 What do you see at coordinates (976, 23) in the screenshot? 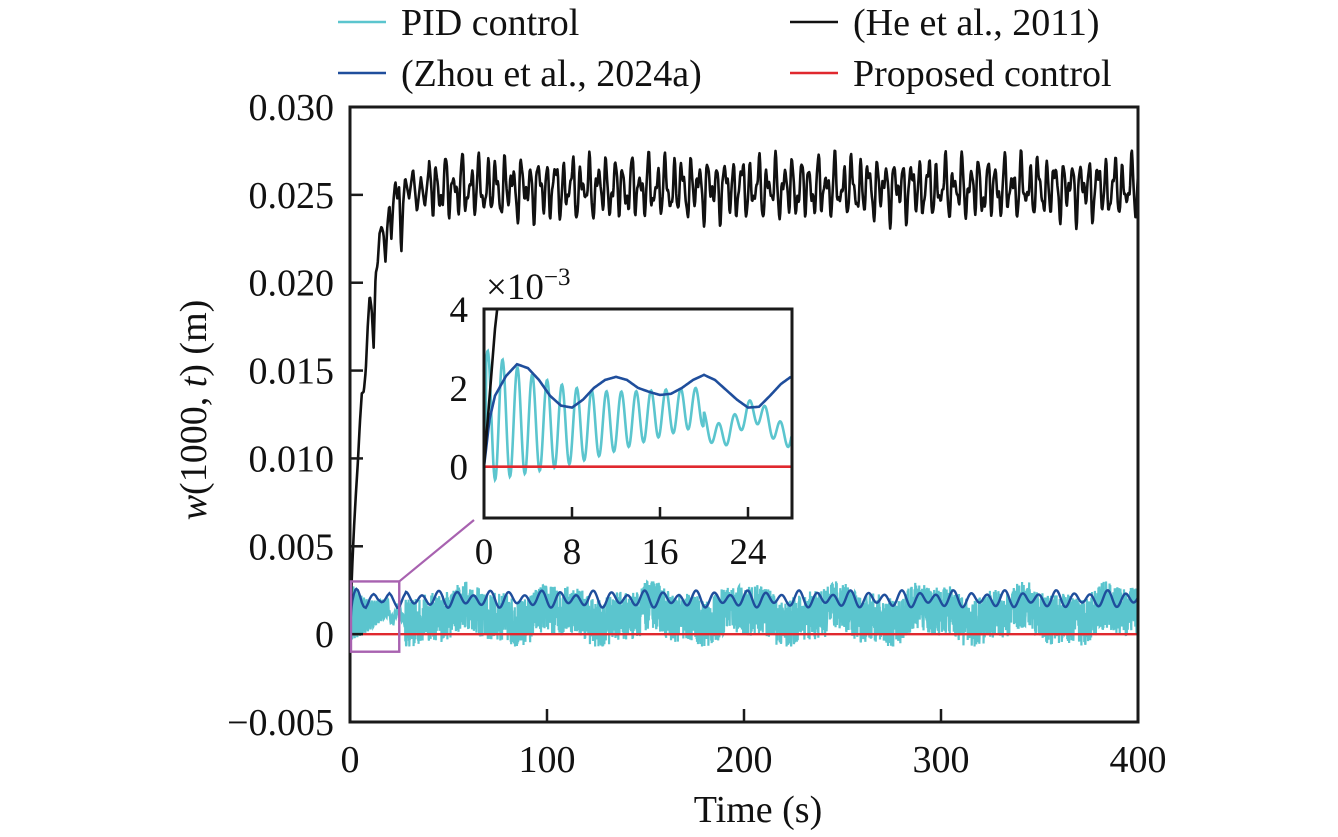
I see `legend-label: (He et al., 2011)` at bounding box center [976, 23].